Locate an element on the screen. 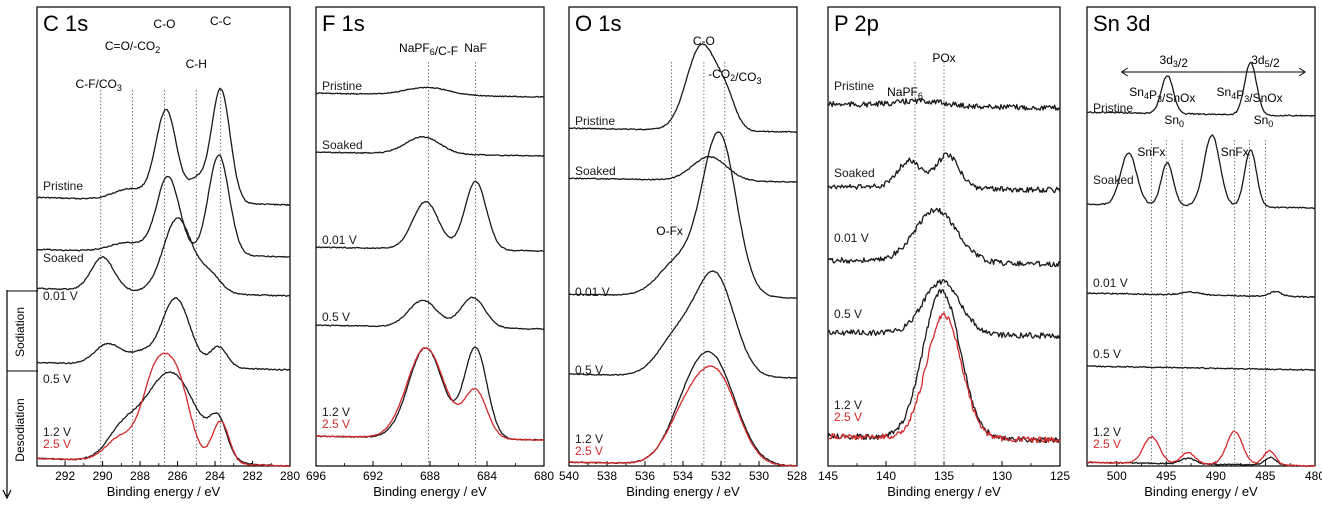  x-tick-label: 696 is located at coordinates (316, 476).